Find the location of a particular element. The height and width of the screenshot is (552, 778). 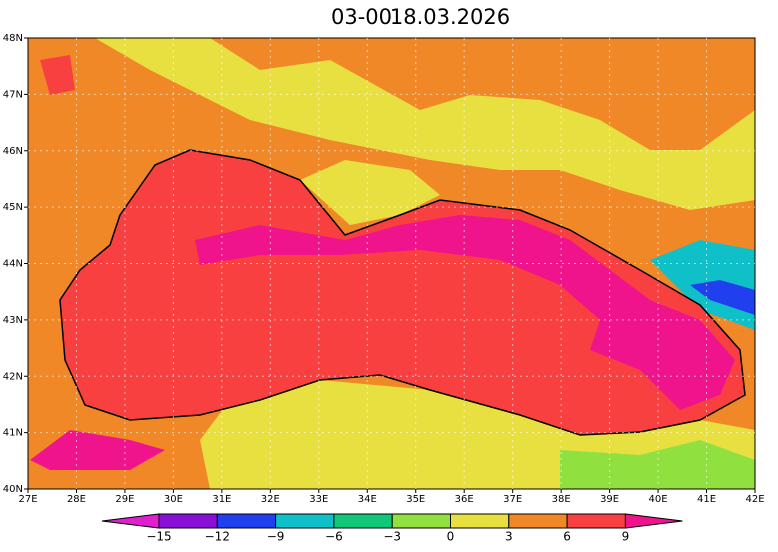

x-tick-label: 27E is located at coordinates (27, 499).